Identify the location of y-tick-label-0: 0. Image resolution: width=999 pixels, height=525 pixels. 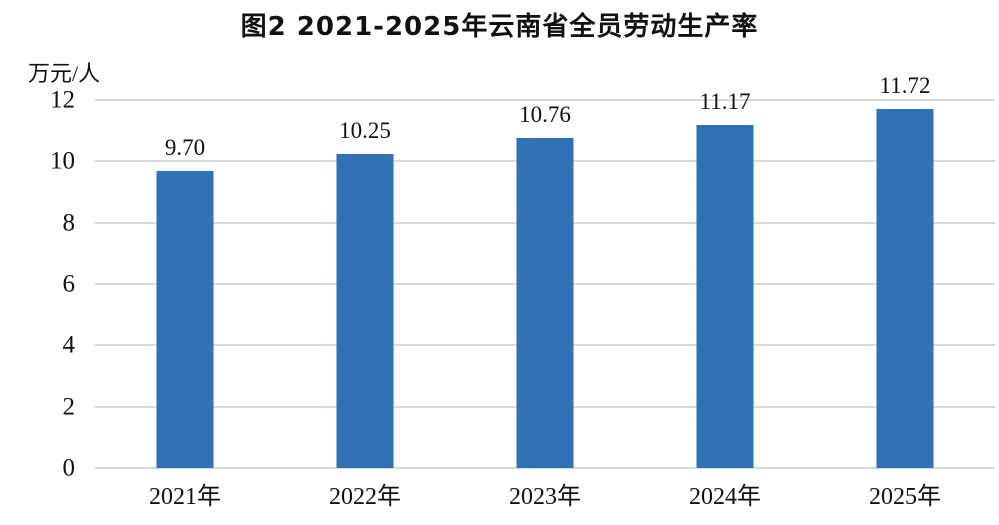
(69, 468).